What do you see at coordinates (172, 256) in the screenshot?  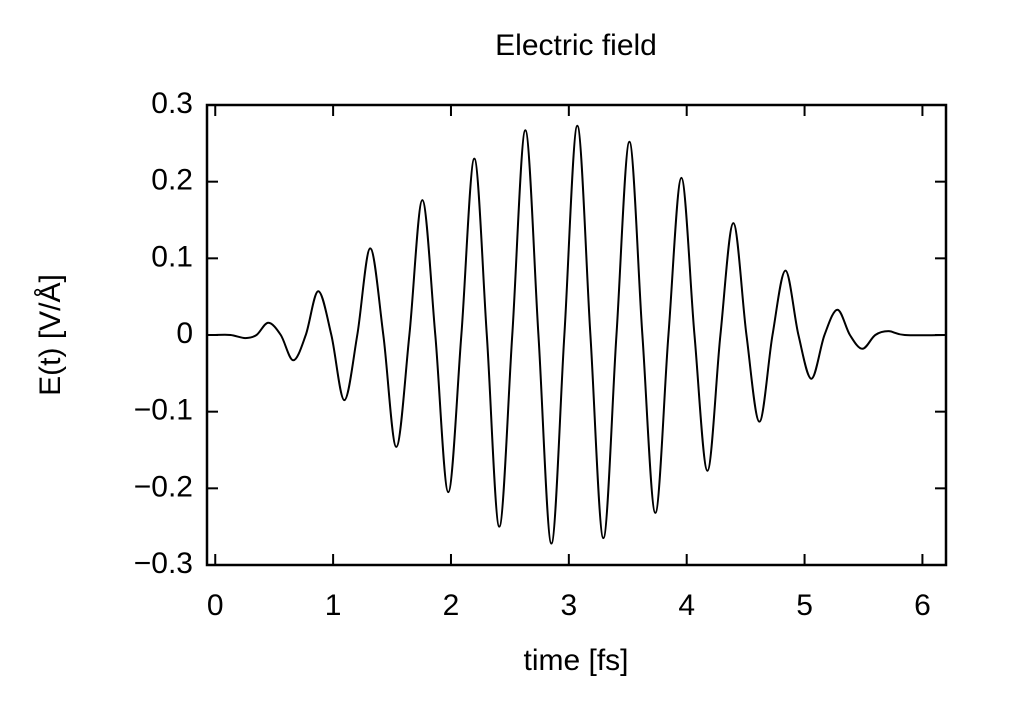 I see `y-tick-label: 0.1` at bounding box center [172, 256].